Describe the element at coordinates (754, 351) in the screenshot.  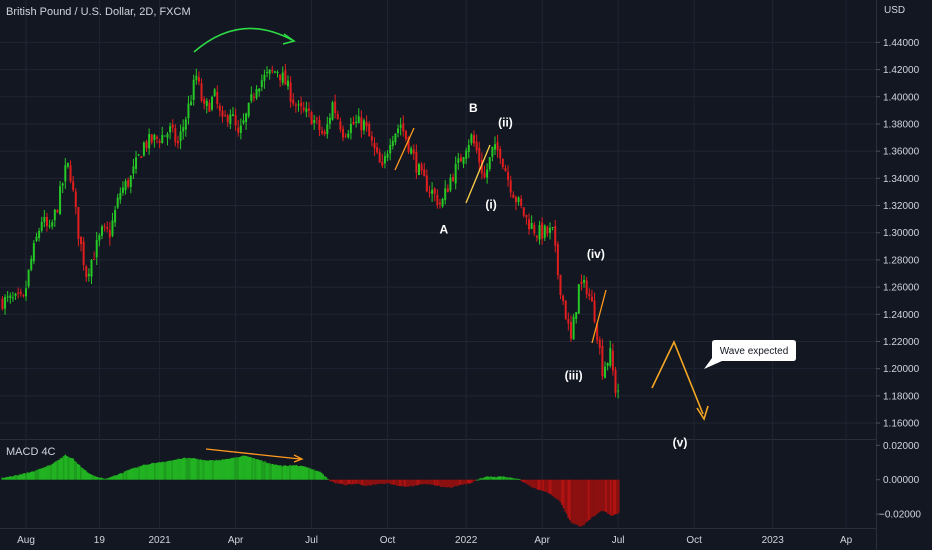
I see `callout-text: Wave expected` at that location.